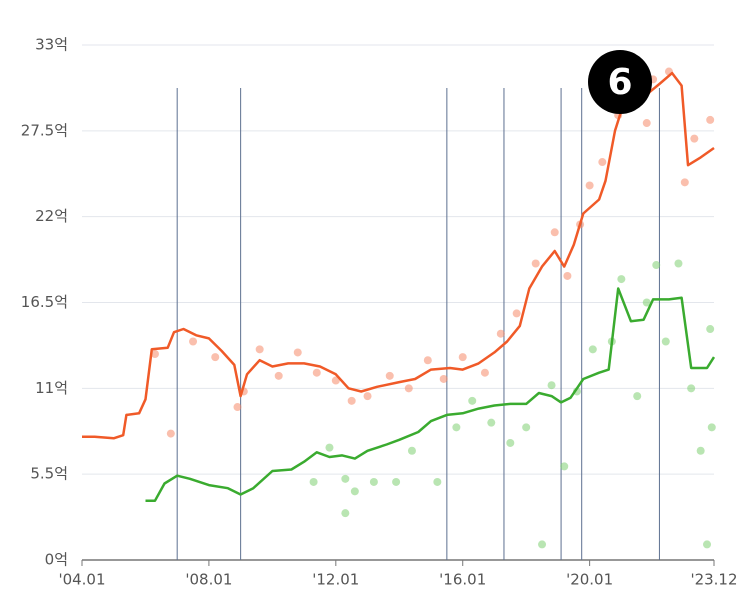  I want to click on x-tick-label: '20.01, so click(589, 580).